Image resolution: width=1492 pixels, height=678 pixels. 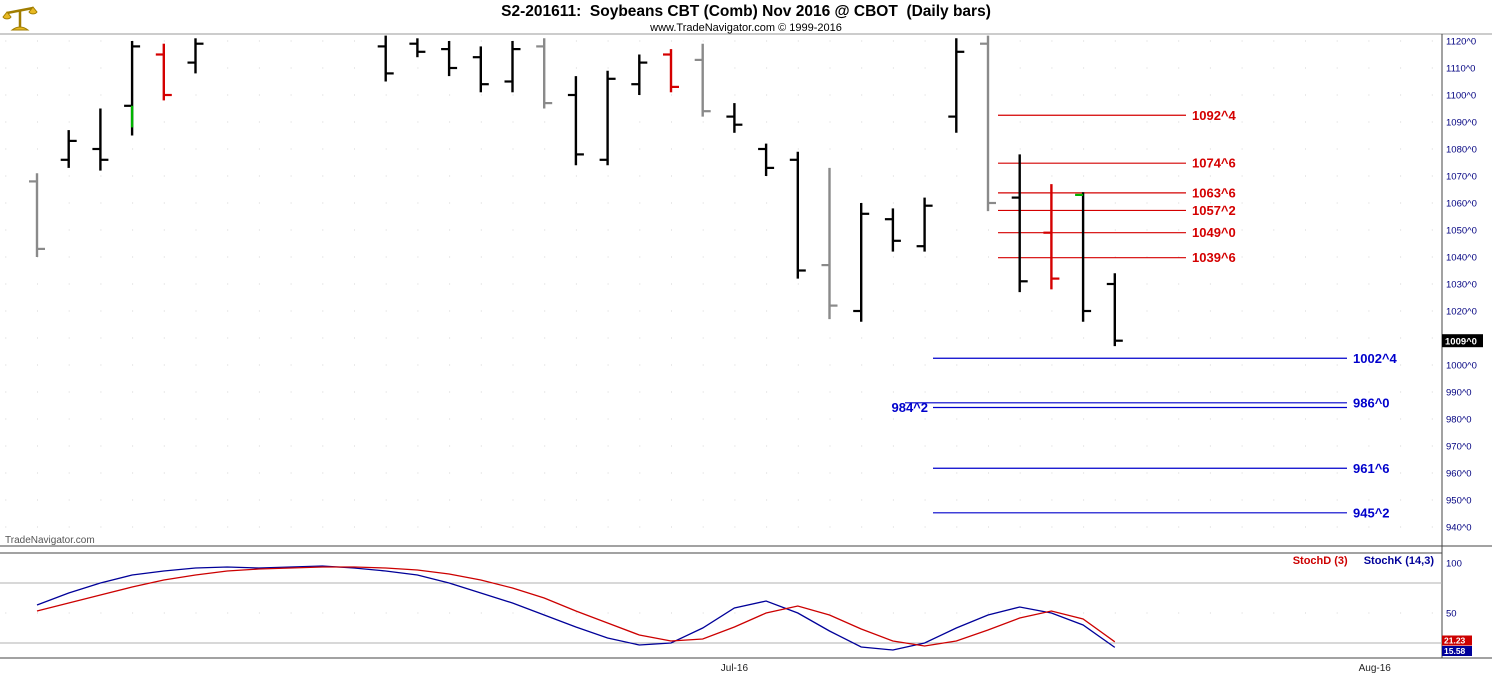 What do you see at coordinates (1461, 42) in the screenshot?
I see `price-axis-label: 1120^0` at bounding box center [1461, 42].